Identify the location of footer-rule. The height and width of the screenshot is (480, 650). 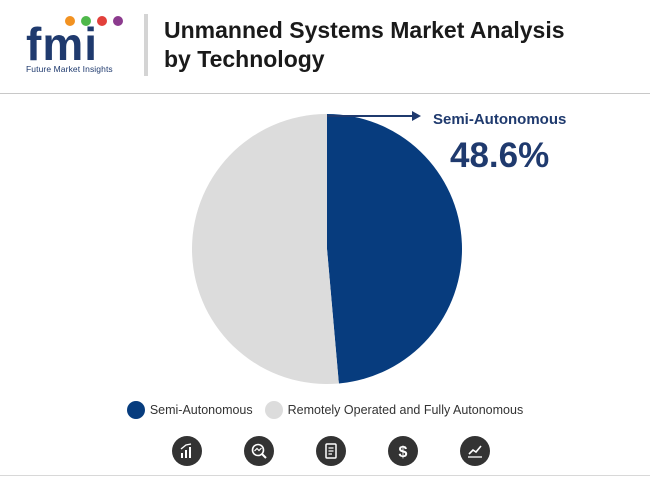
(325, 475).